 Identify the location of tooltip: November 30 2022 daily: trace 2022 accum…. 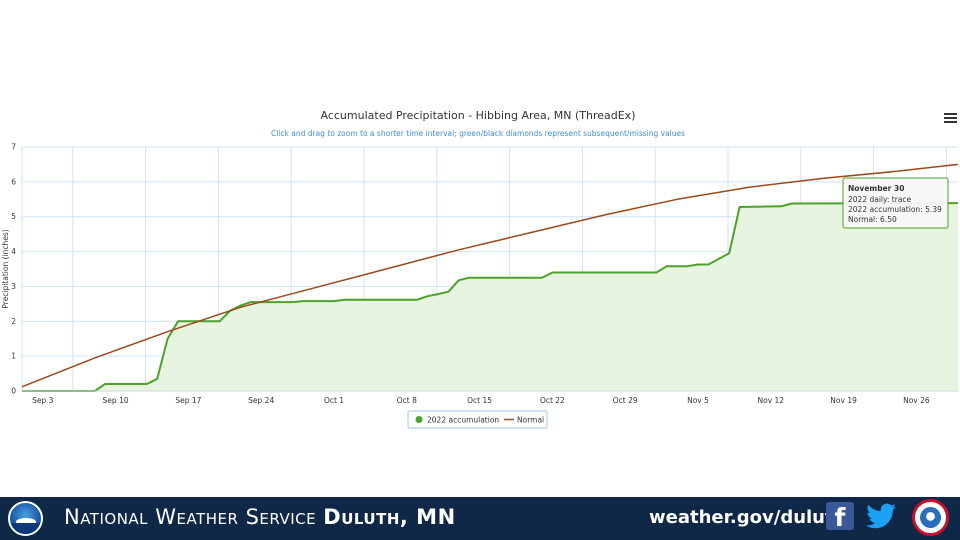
(895, 203).